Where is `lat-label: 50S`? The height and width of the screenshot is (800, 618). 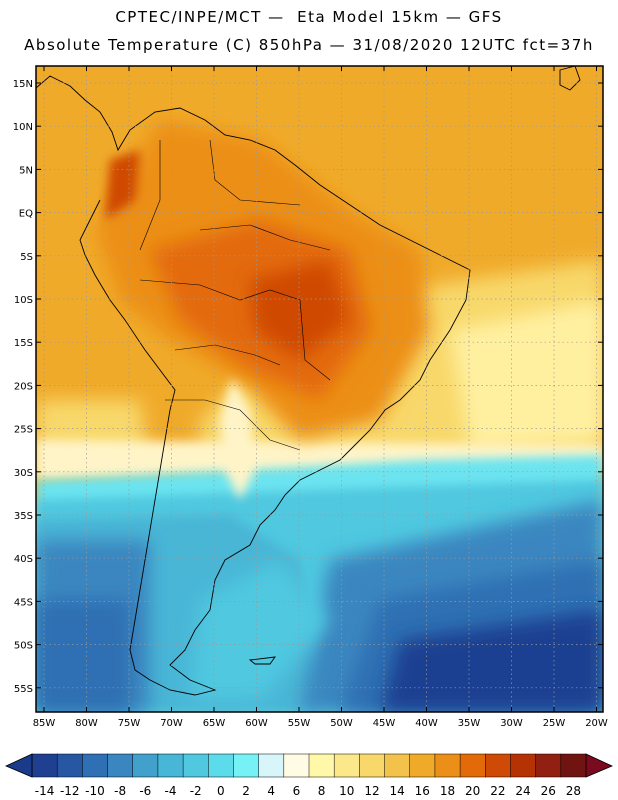 lat-label: 50S is located at coordinates (23, 646).